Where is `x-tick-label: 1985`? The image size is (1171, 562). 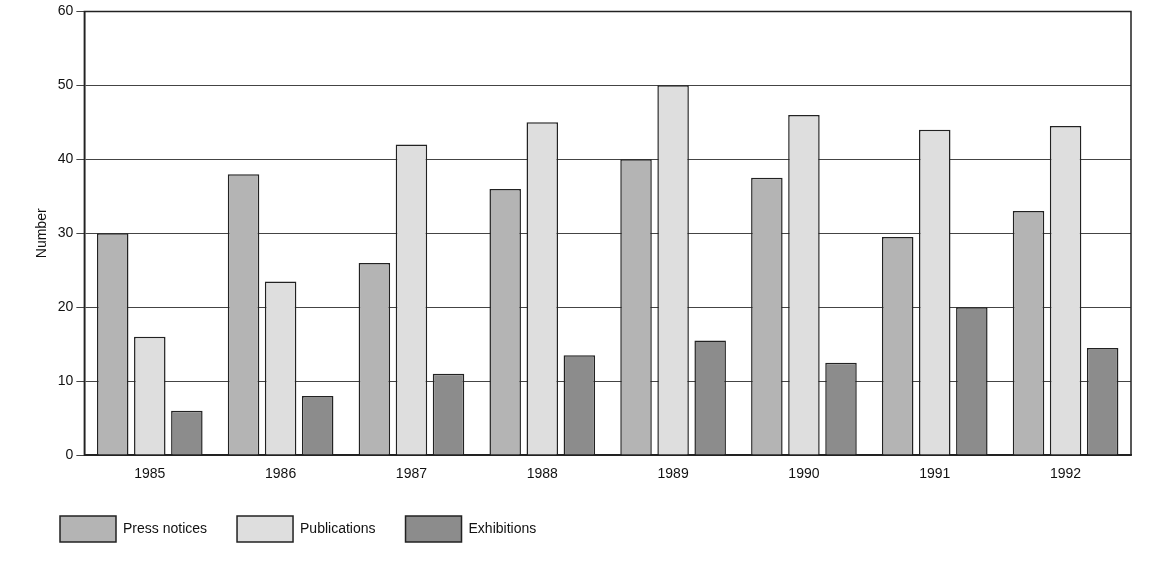 x-tick-label: 1985 is located at coordinates (150, 473).